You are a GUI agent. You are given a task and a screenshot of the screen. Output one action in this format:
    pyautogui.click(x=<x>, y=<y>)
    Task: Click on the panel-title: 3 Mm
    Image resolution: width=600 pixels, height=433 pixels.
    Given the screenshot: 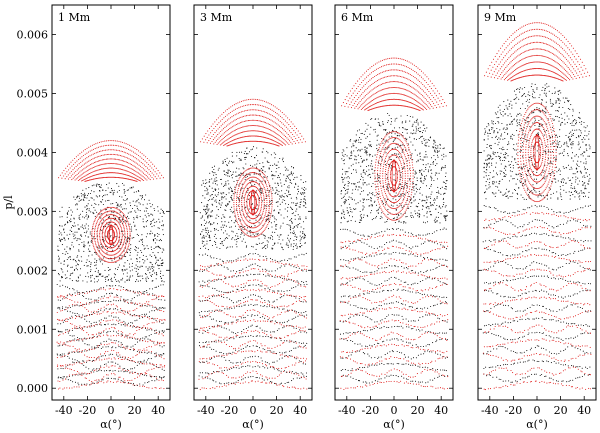 What is the action you would take?
    pyautogui.click(x=216, y=17)
    